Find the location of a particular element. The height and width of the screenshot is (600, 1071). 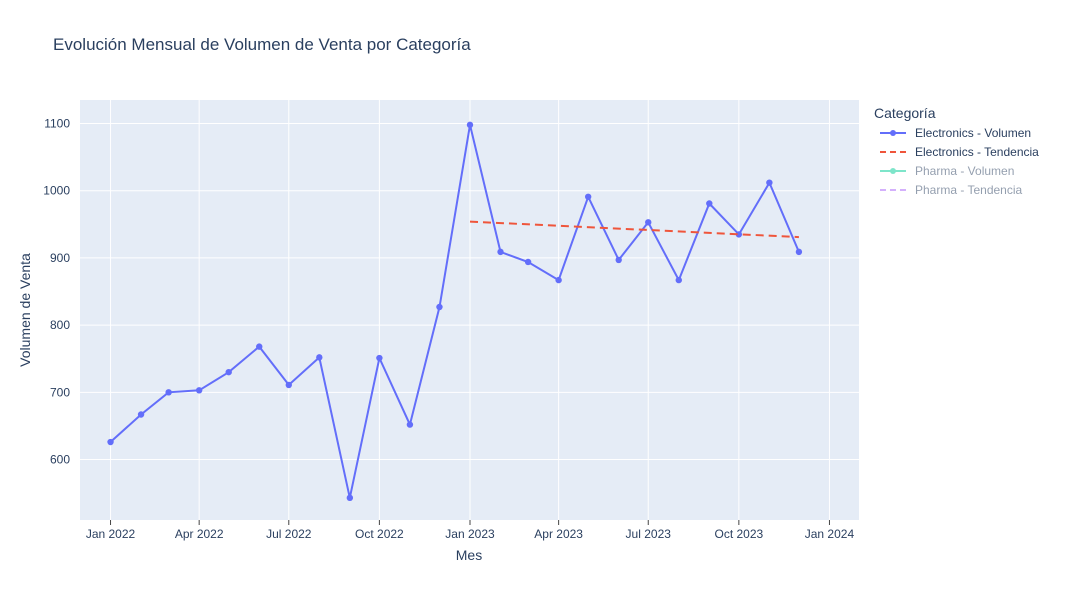

x-tick-label: Jan 2023 is located at coordinates (470, 534).